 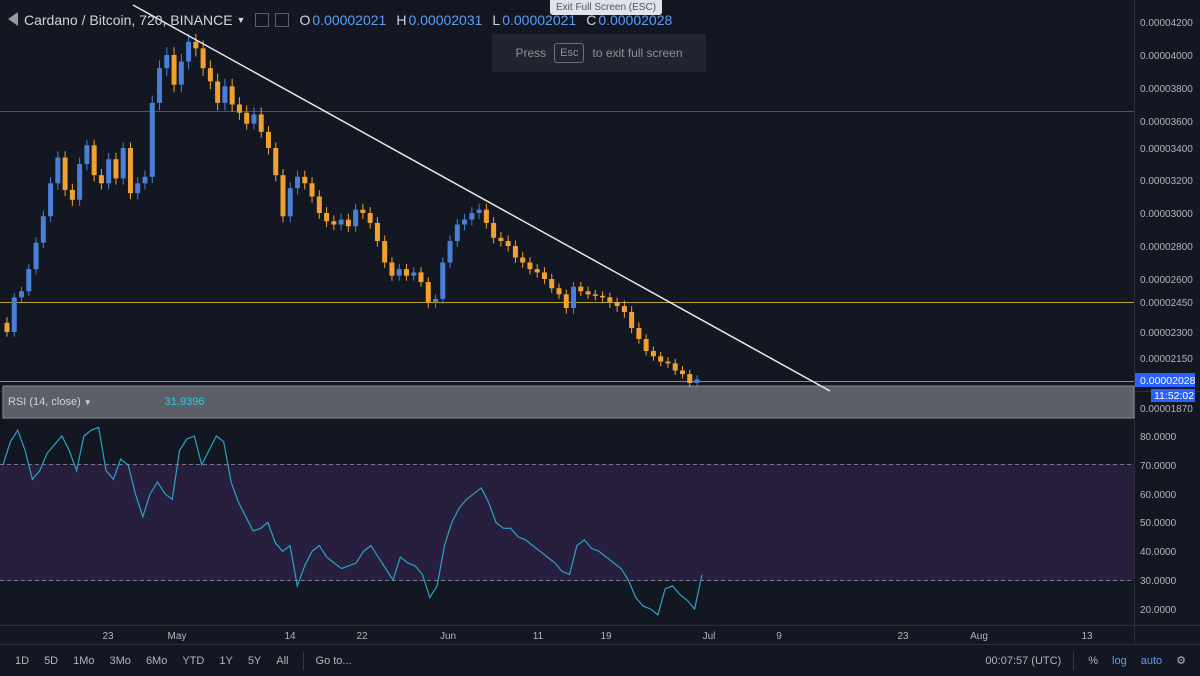 What do you see at coordinates (22, 660) in the screenshot?
I see `timeframe-1d: 1D` at bounding box center [22, 660].